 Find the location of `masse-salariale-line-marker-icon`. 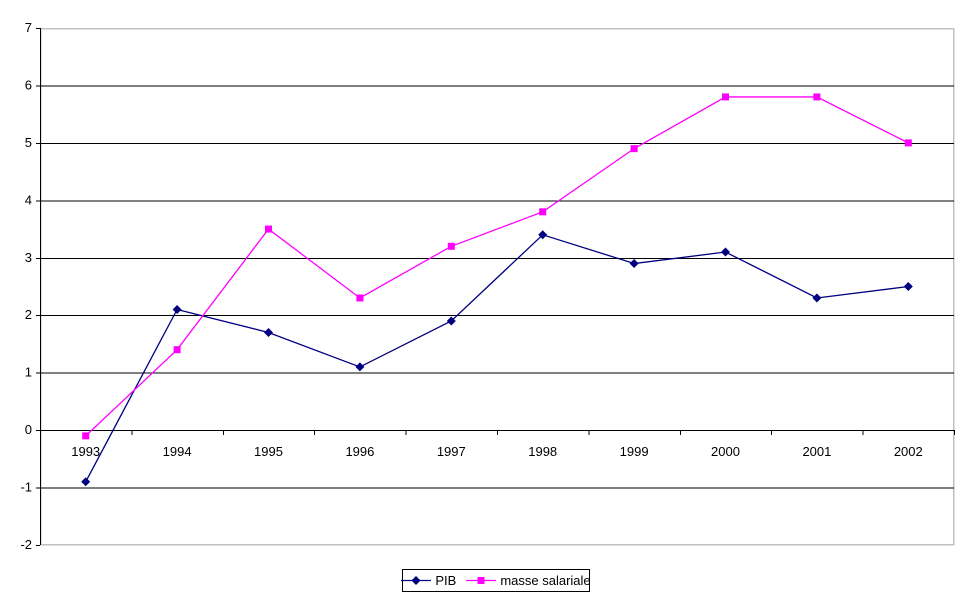

masse-salariale-line-marker-icon is located at coordinates (481, 580).